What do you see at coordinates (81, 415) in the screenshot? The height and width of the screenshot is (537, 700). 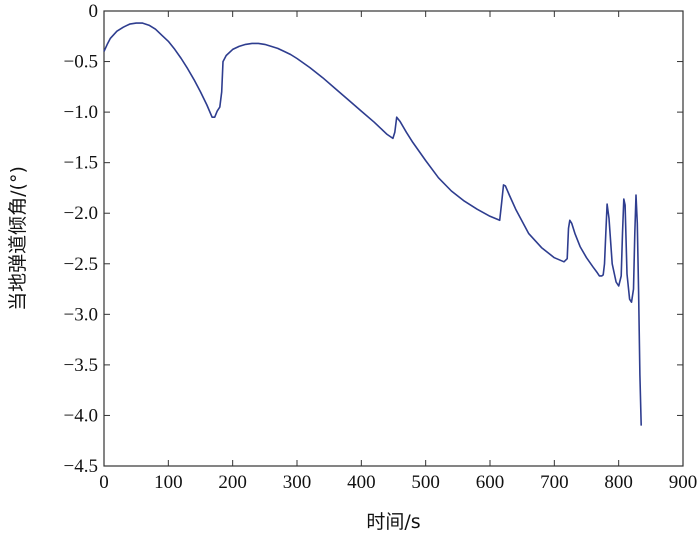 I see `y-tick-label: −4.0` at bounding box center [81, 415].